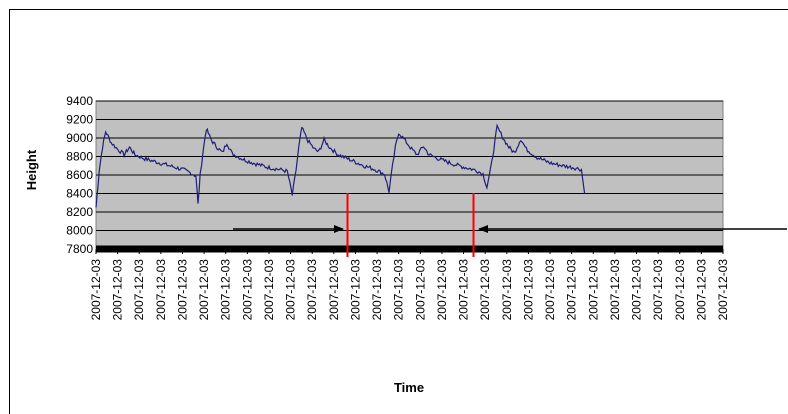 This screenshot has width=788, height=414. What do you see at coordinates (31, 169) in the screenshot?
I see `y-axis-title: Height` at bounding box center [31, 169].